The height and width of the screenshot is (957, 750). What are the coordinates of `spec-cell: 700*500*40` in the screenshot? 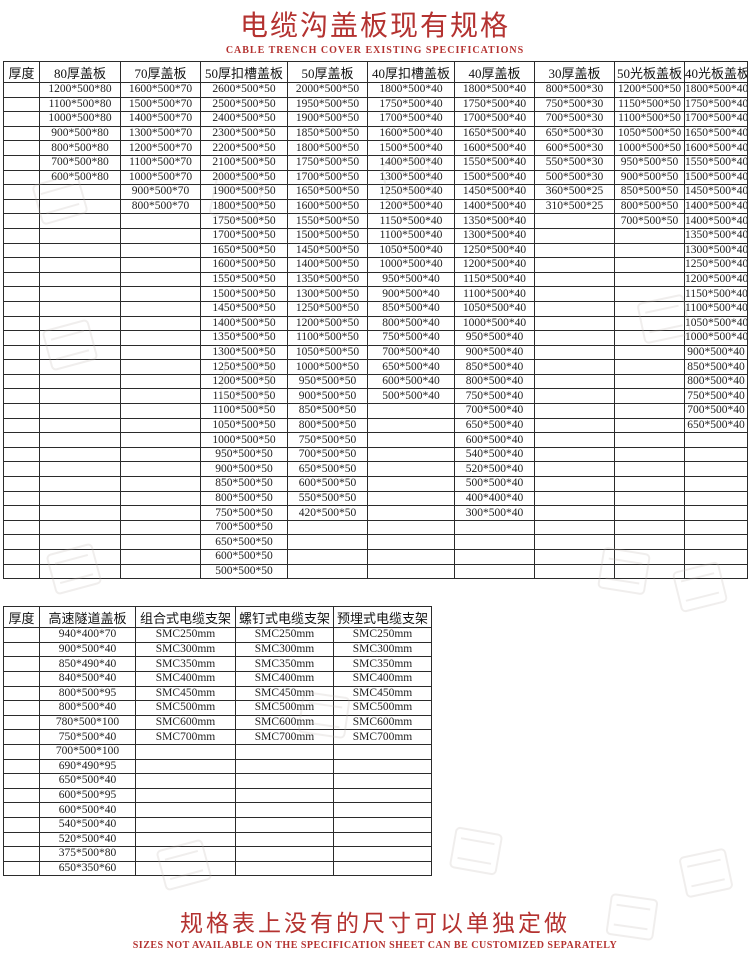 It's located at (494, 411).